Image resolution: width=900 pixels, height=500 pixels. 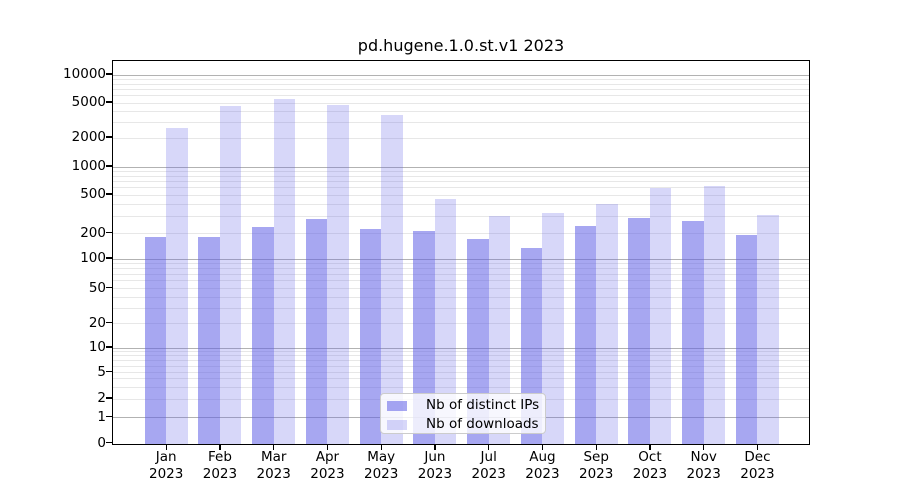 I want to click on y-tick-label-1: 1, so click(x=101, y=416).